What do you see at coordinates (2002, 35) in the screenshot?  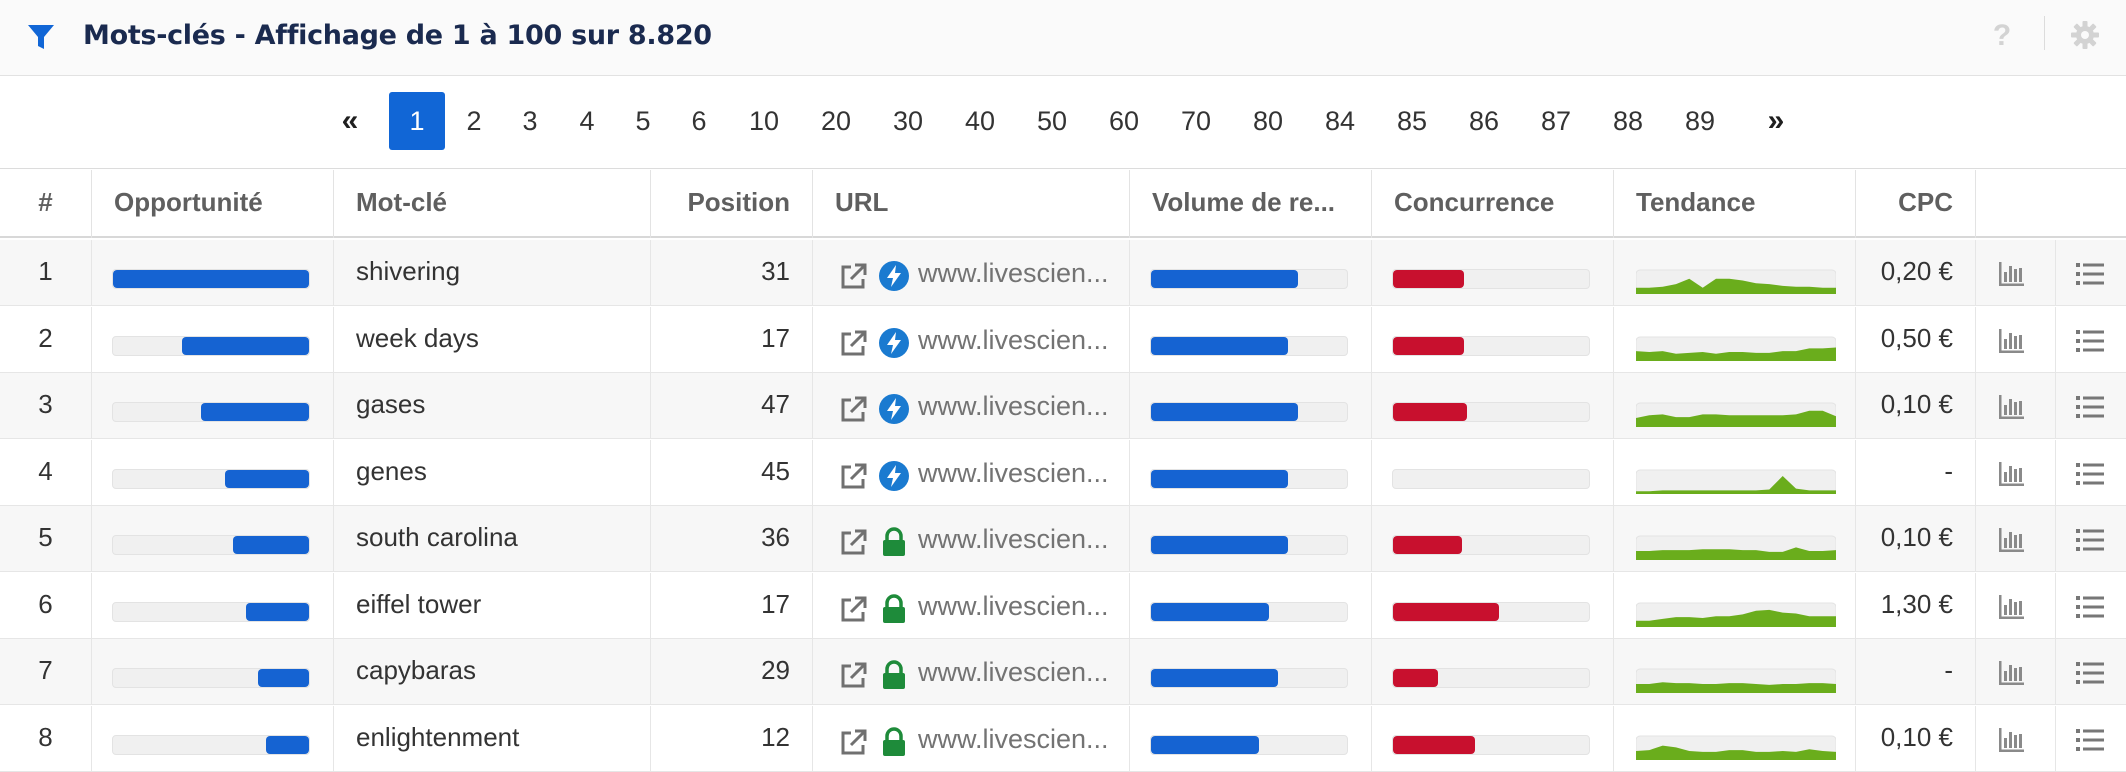 I see `help-icon: ?` at bounding box center [2002, 35].